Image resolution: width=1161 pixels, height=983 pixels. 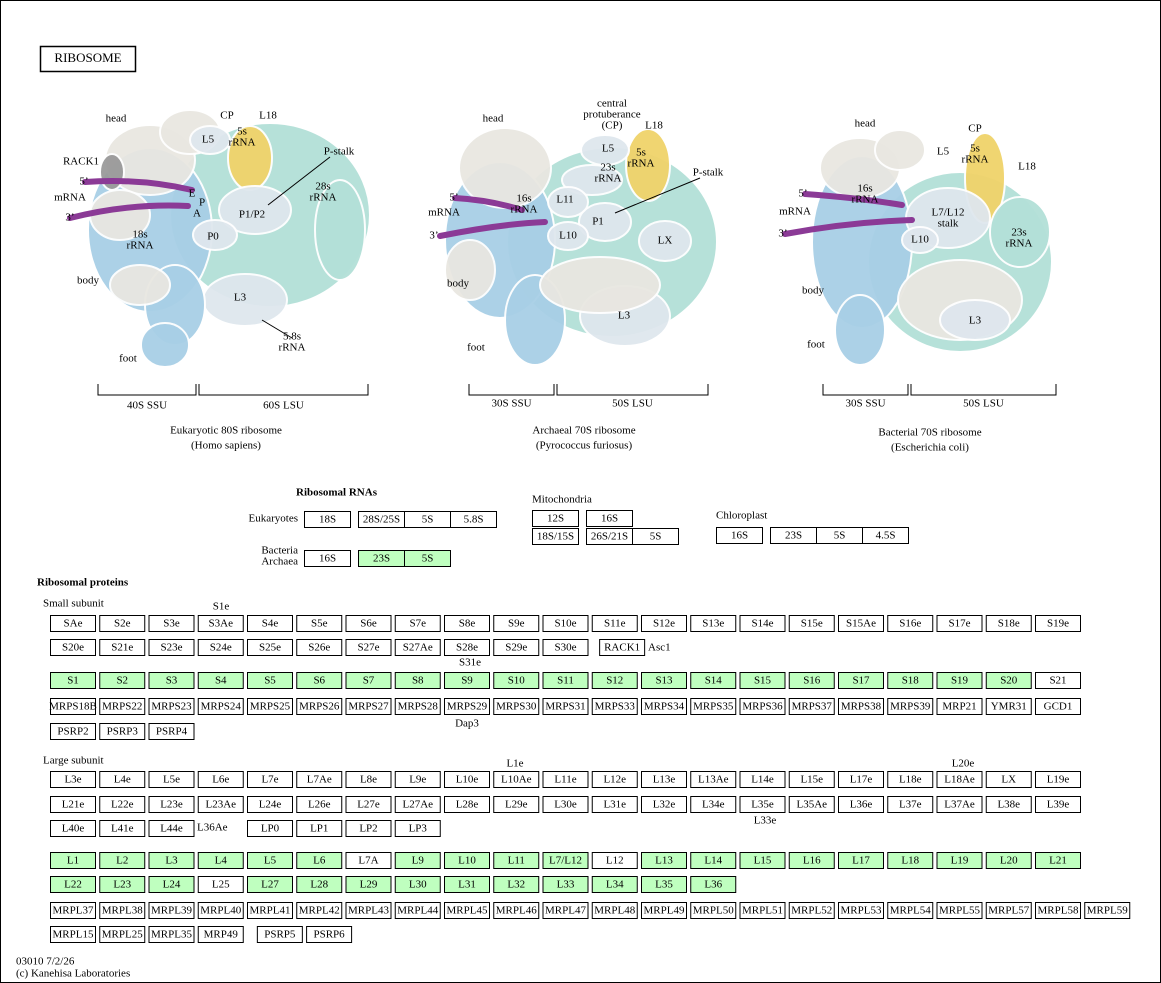 What do you see at coordinates (368, 829) in the screenshot?
I see `gene-label: LP2` at bounding box center [368, 829].